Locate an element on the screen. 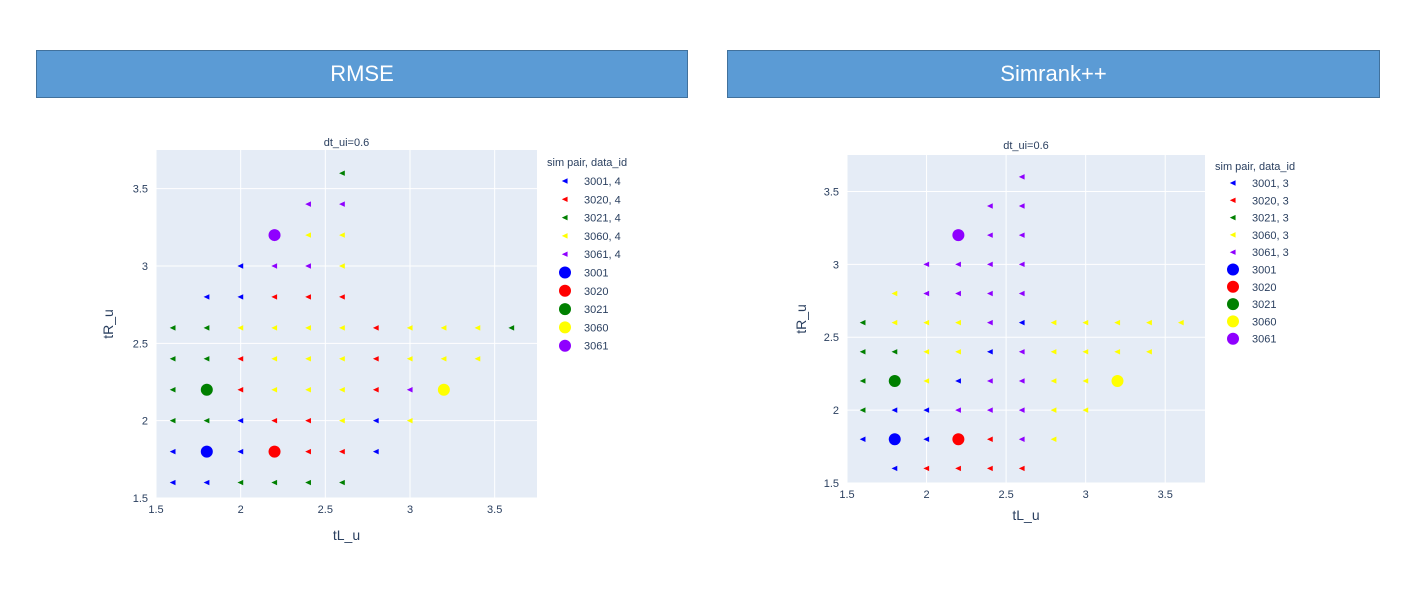  rmse-header-label: RMSE is located at coordinates (362, 73).